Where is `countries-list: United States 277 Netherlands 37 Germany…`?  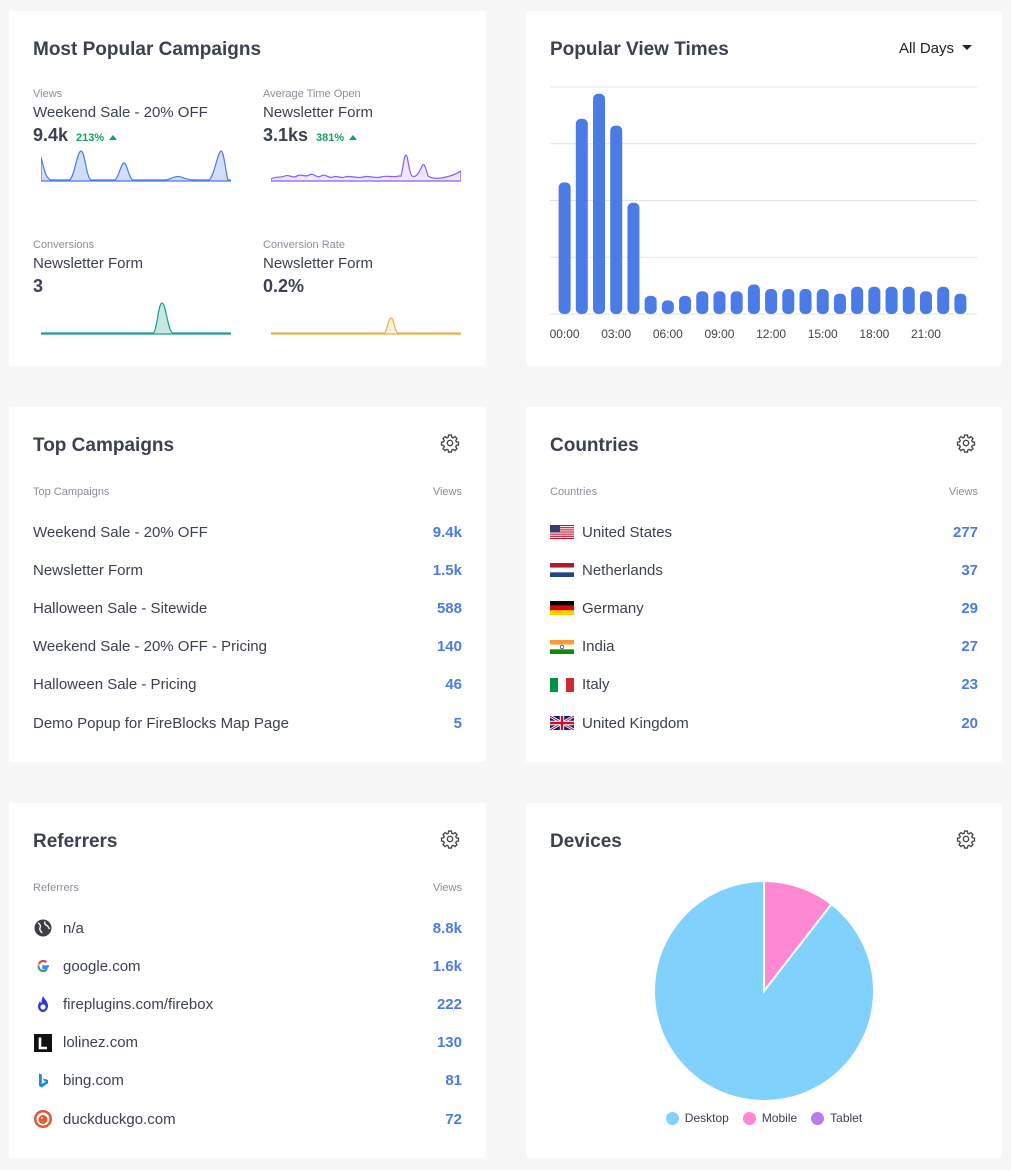
countries-list: United States 277 Netherlands 37 Germany… is located at coordinates (764, 627).